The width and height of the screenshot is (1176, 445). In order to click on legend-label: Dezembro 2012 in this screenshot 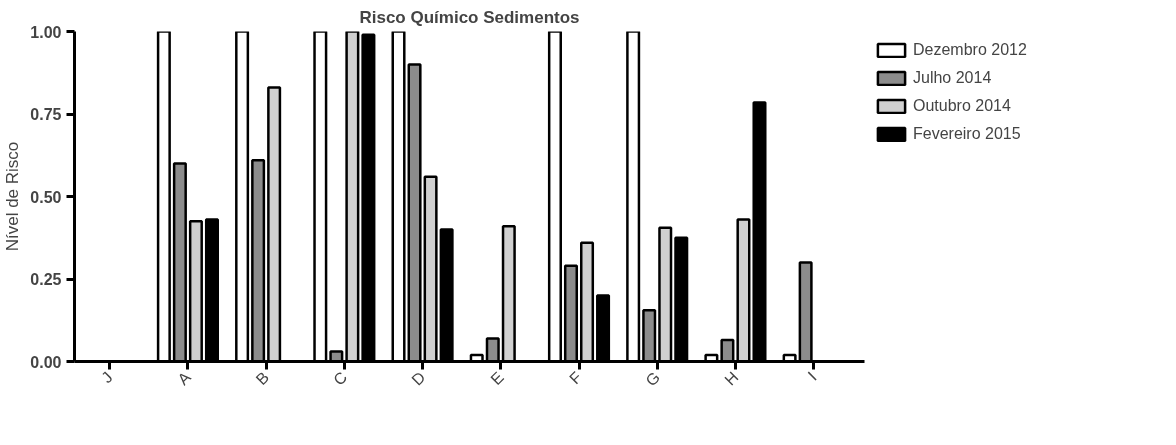, I will do `click(970, 50)`.